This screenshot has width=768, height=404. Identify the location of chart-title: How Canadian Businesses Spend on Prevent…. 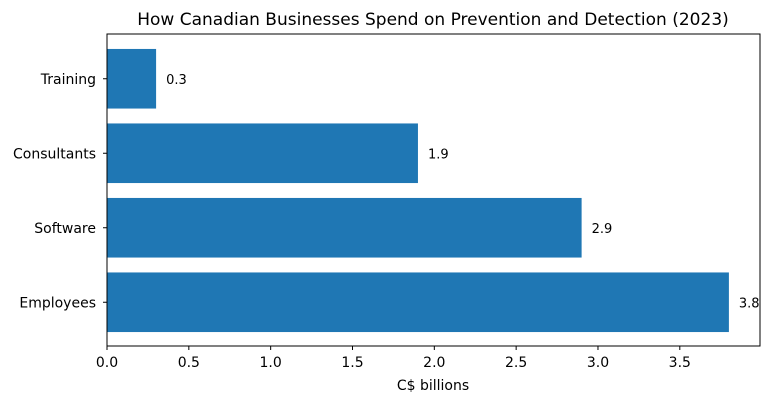
(433, 20).